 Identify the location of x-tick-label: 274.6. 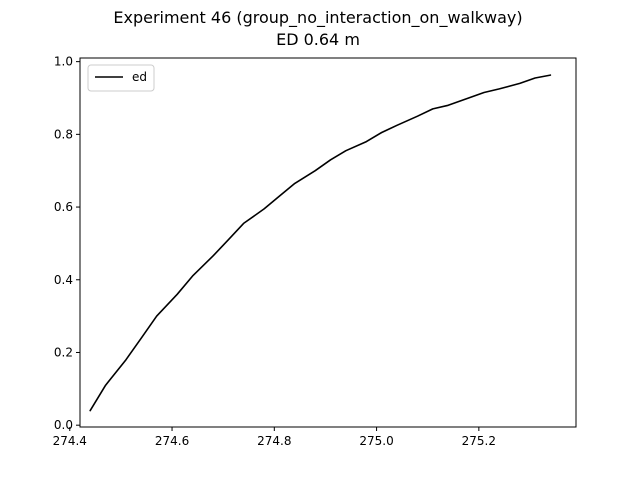
(172, 441).